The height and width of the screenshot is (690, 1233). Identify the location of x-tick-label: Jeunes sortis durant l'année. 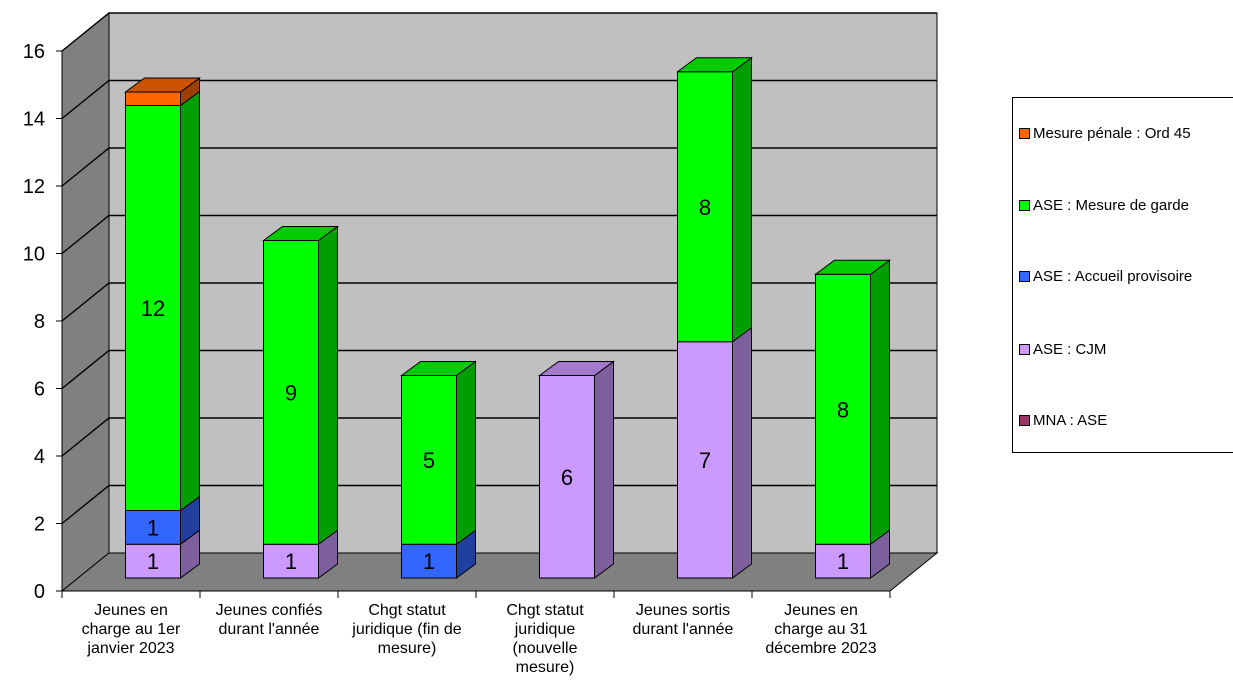
(683, 620).